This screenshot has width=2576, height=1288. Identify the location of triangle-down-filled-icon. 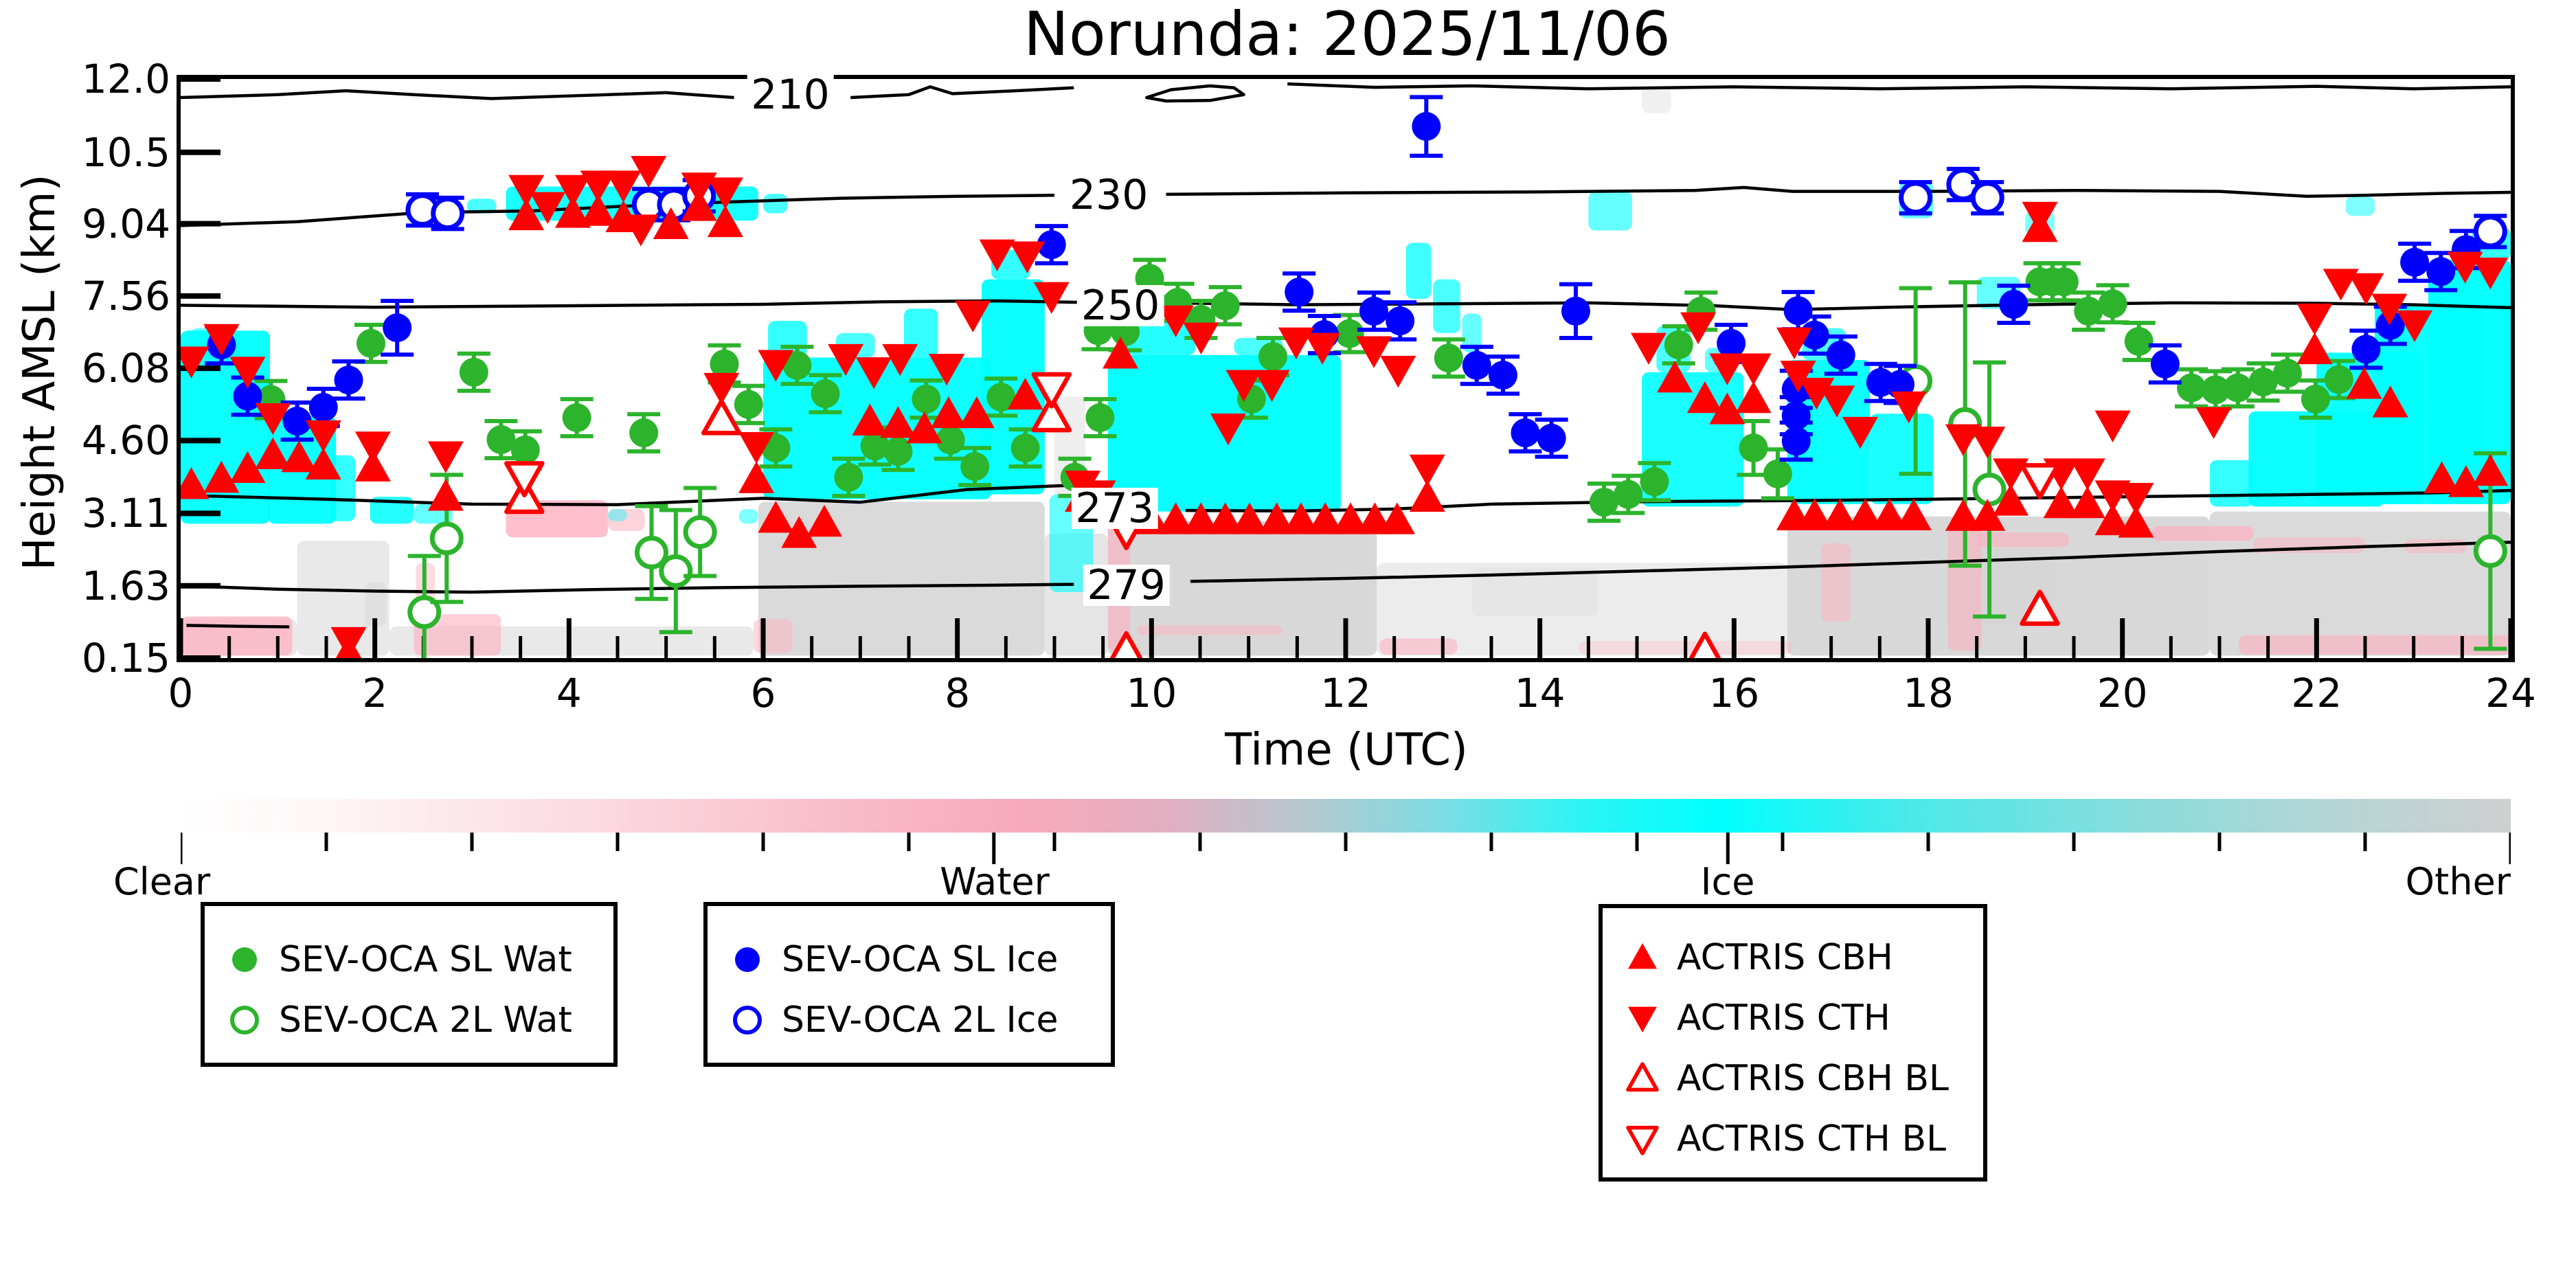
(1642, 1019).